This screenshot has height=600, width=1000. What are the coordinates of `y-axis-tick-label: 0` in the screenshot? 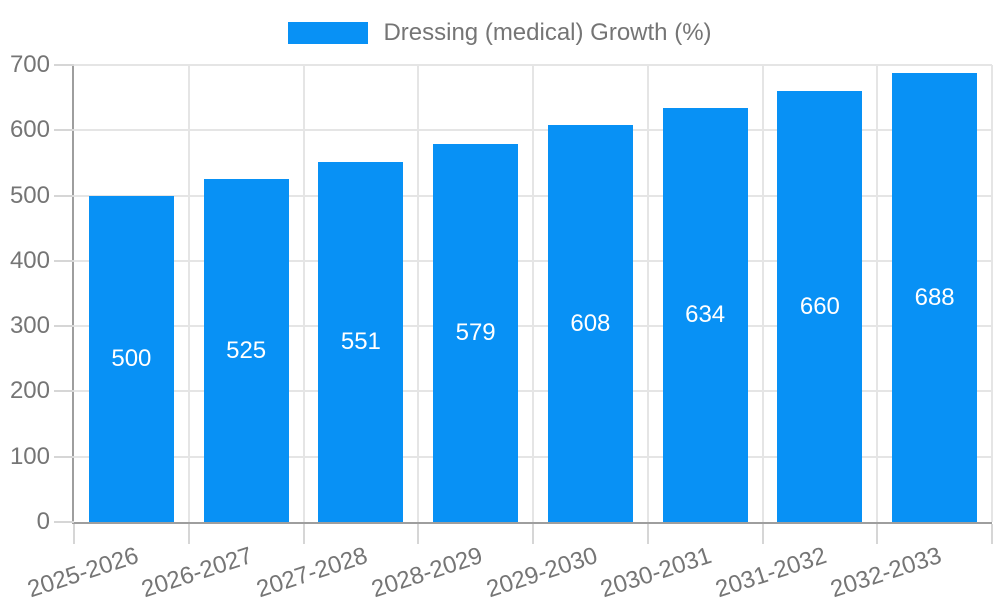 It's located at (43, 521).